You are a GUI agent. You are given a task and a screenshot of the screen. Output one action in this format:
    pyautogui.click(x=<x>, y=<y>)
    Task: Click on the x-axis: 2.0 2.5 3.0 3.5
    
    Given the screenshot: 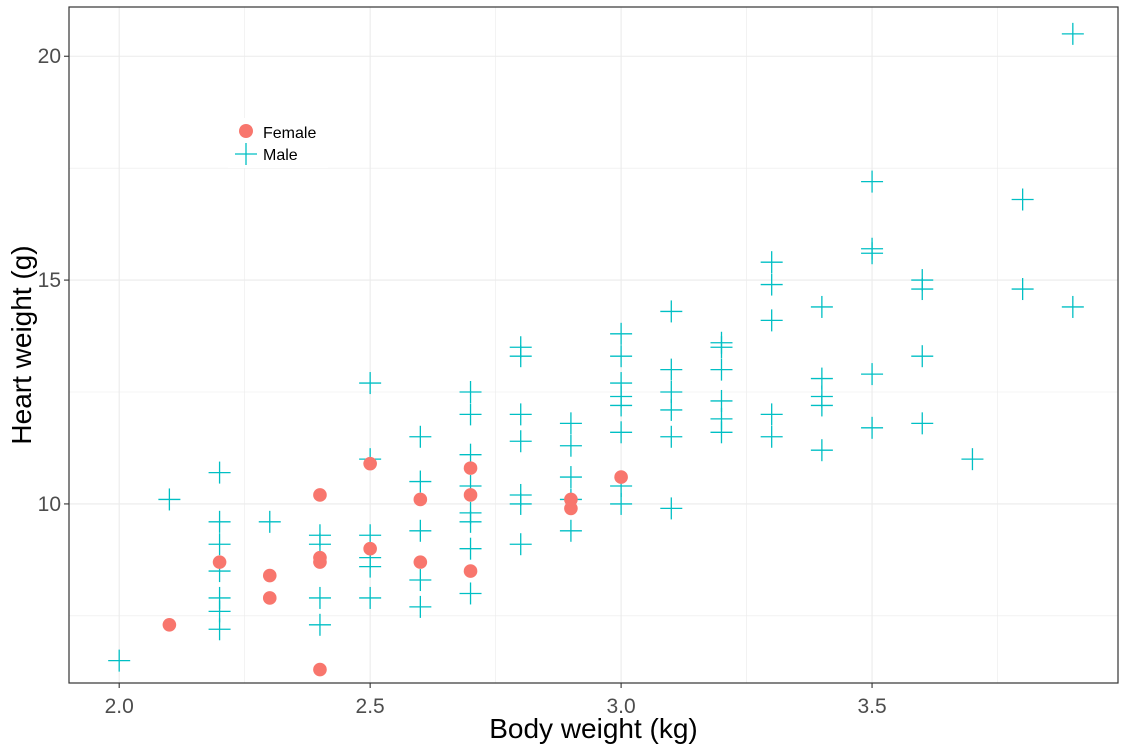 What is the action you would take?
    pyautogui.click(x=496, y=700)
    